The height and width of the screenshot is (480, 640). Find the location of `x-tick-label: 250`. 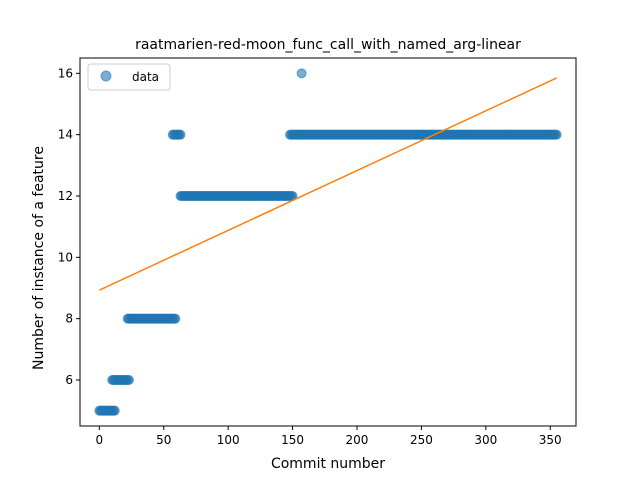

x-tick-label: 250 is located at coordinates (421, 440).